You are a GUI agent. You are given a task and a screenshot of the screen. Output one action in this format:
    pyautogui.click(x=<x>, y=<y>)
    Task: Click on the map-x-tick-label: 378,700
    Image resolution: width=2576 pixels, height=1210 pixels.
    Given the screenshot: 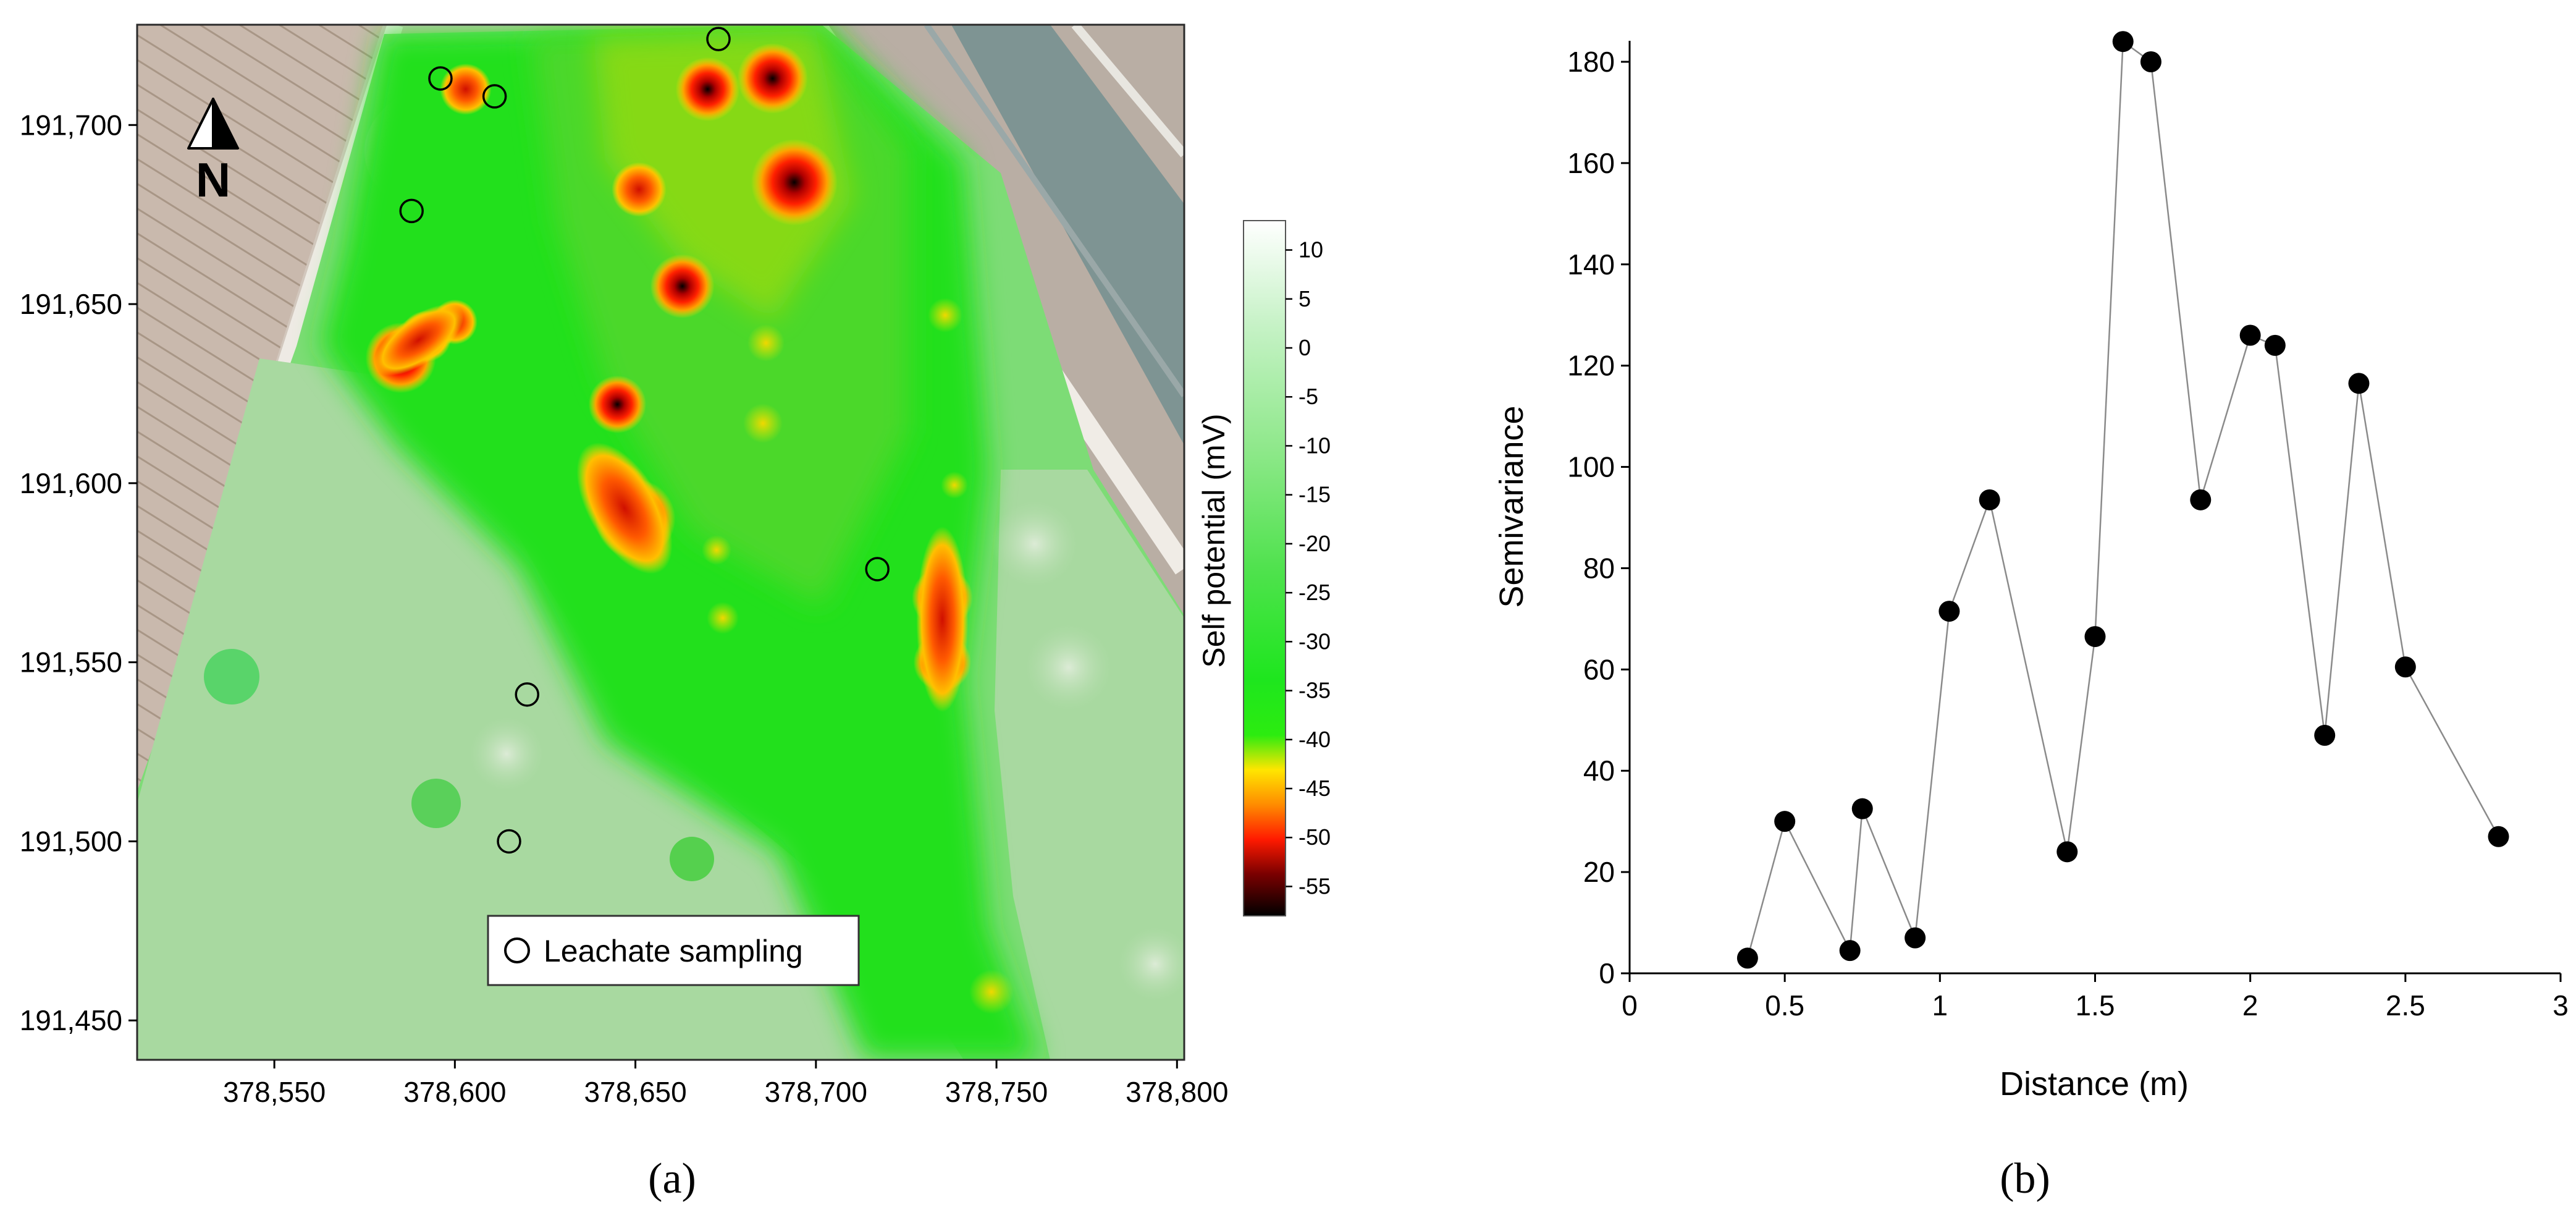 What is the action you would take?
    pyautogui.click(x=816, y=1092)
    